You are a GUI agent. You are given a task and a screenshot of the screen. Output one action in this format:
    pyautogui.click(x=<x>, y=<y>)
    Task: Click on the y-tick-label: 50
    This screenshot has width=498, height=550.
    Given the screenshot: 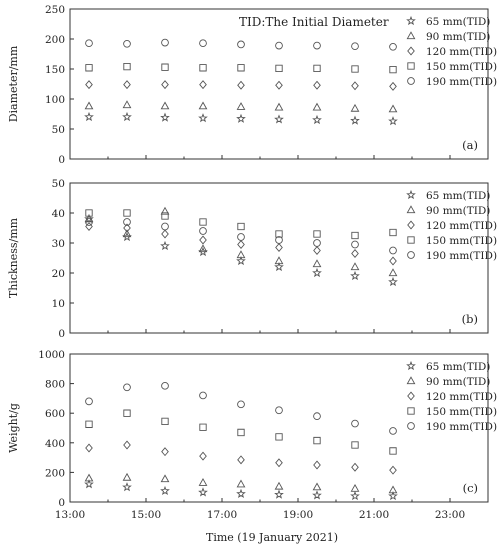 What is the action you would take?
    pyautogui.click(x=58, y=130)
    